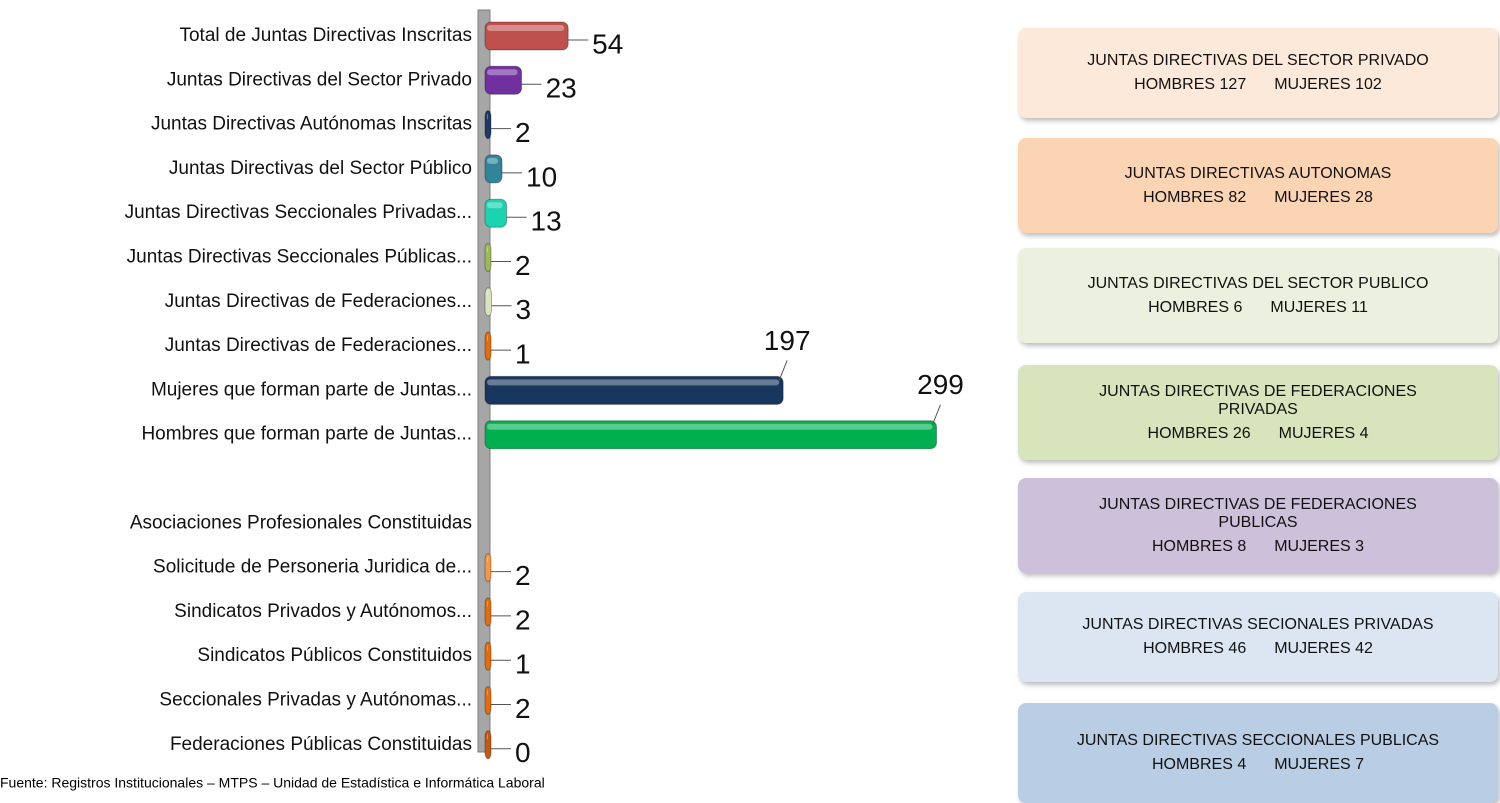 The width and height of the screenshot is (1500, 803). Describe the element at coordinates (1258, 649) in the screenshot. I see `panel-counts: HOMBRES 46 MUJERES 42` at that location.